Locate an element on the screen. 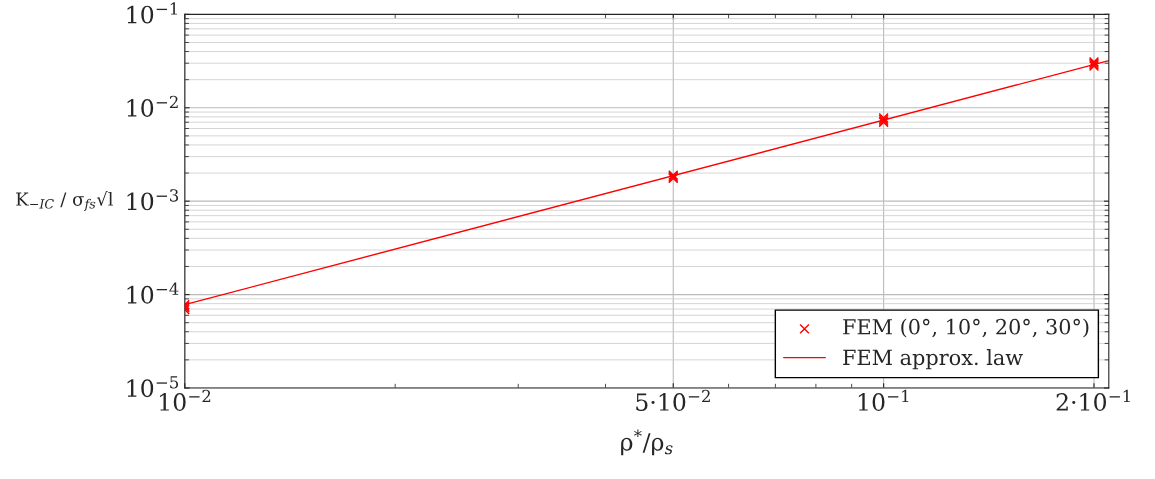  x-axis-title: ρ$^{*}$/ρ$_{s}$ is located at coordinates (647, 442).